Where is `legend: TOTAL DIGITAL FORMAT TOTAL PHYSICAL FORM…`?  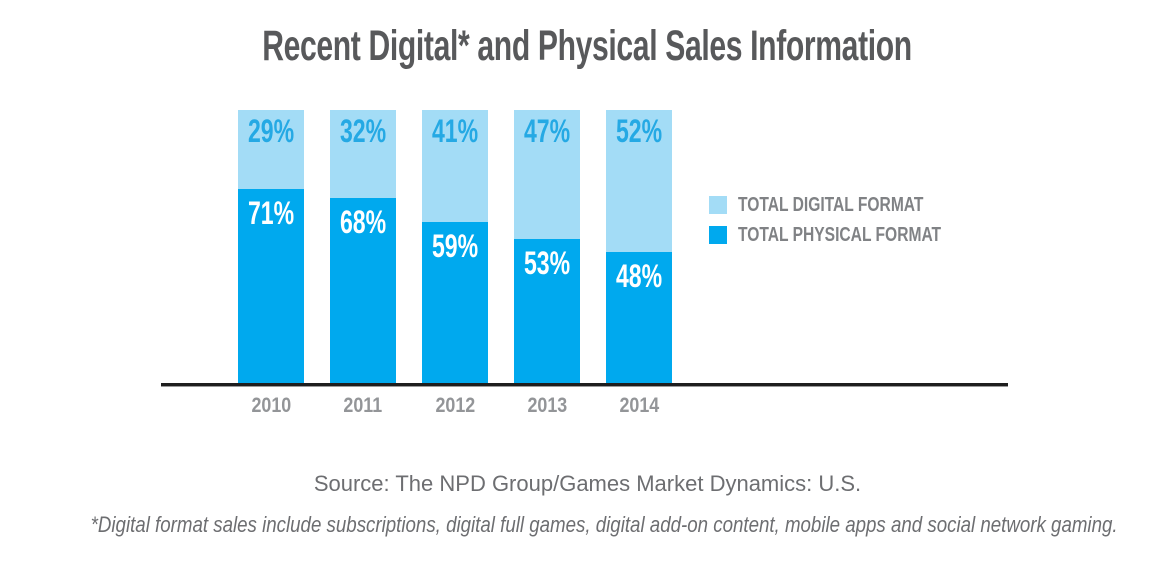
legend: TOTAL DIGITAL FORMAT TOTAL PHYSICAL FORM… is located at coordinates (853, 220).